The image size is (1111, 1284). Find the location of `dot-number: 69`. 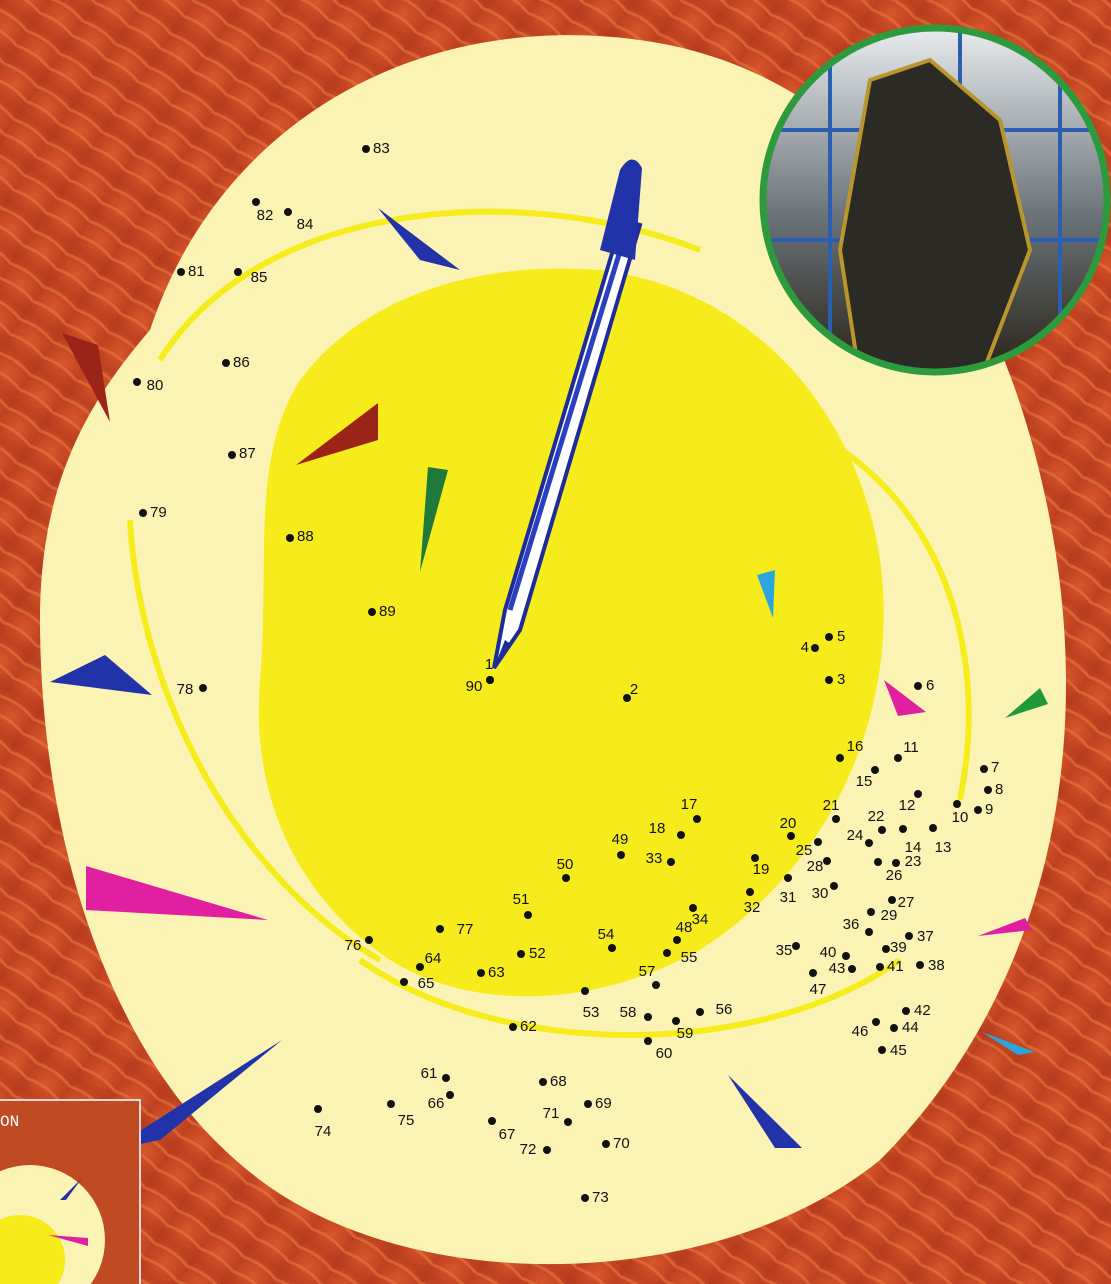

dot-number: 69 is located at coordinates (603, 1103).